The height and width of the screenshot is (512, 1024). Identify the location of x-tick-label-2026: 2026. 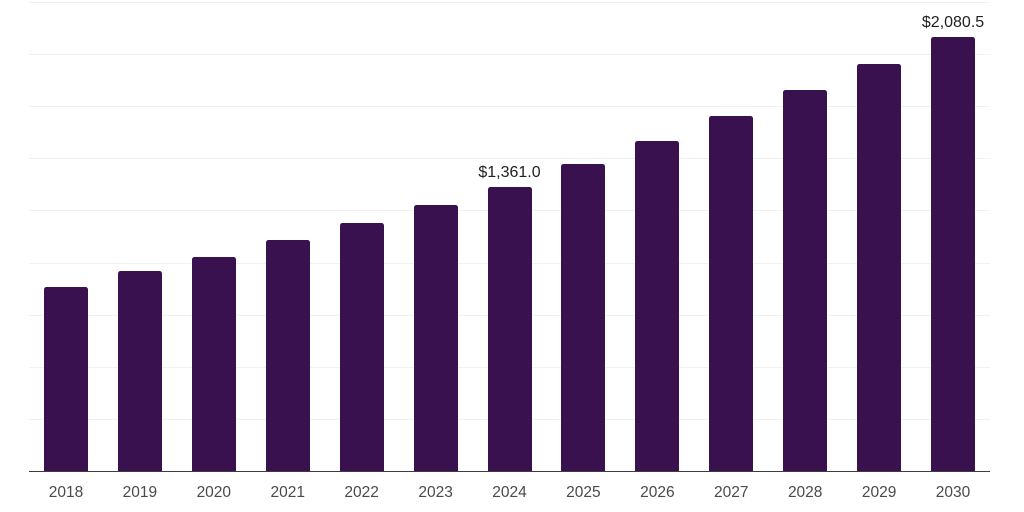
(657, 492).